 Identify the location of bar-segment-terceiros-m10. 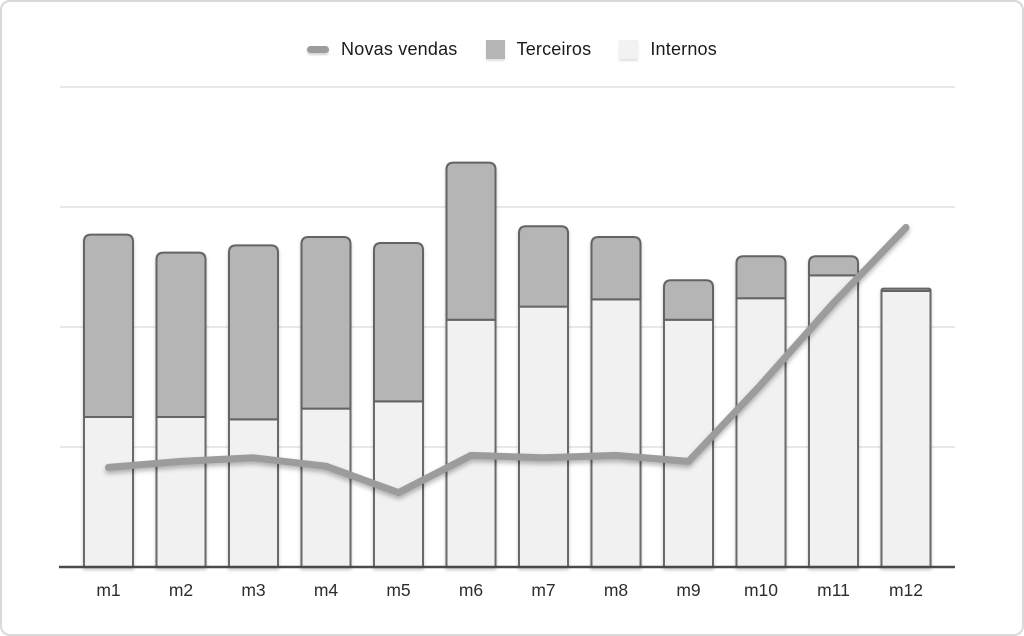
(761, 277).